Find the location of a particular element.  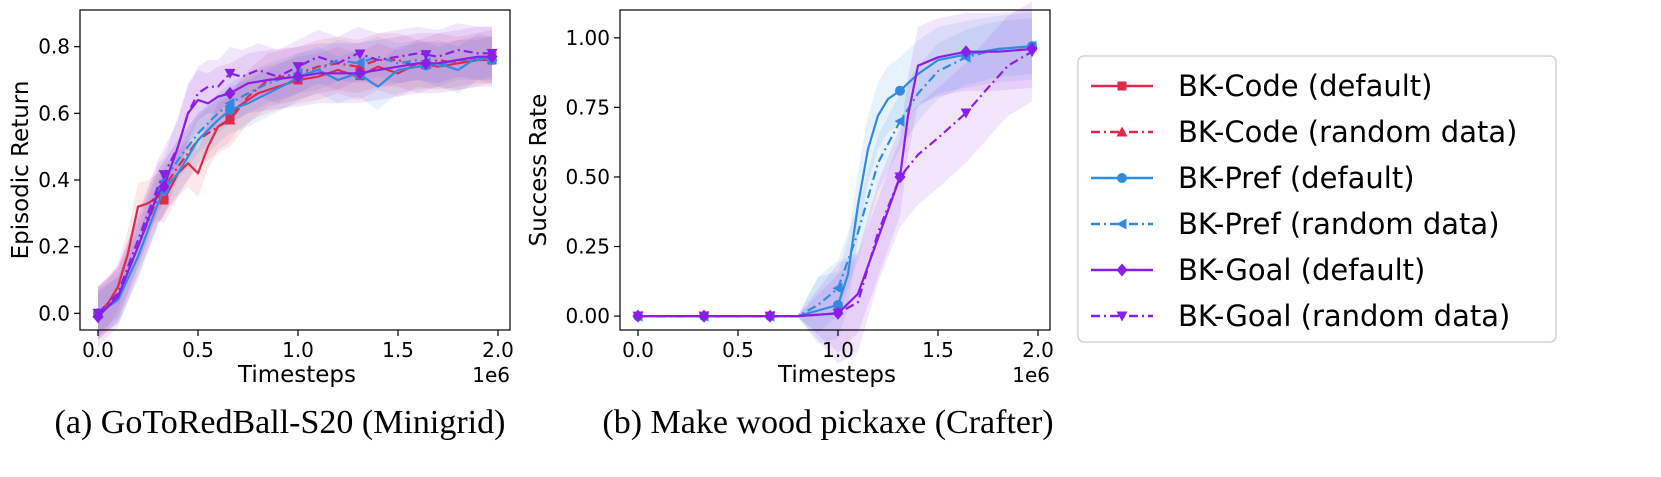

y-tick-label: 0.0 is located at coordinates (54, 313).